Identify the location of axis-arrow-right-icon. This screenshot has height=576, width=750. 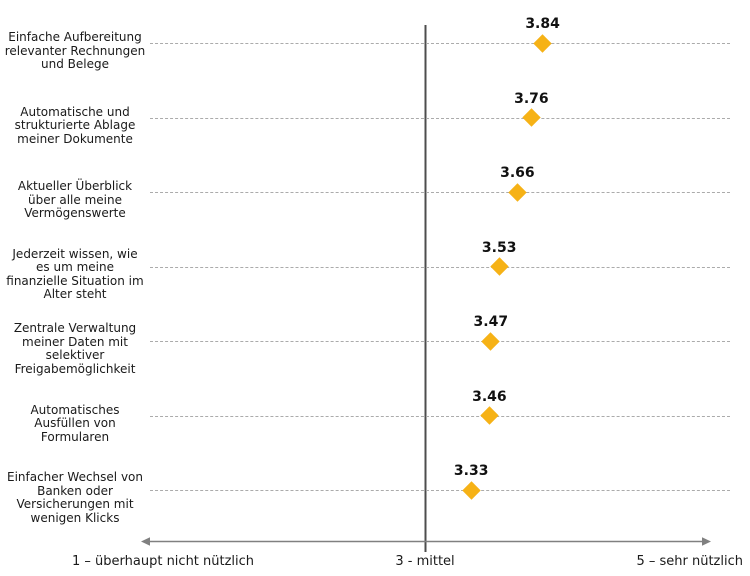
(706, 541).